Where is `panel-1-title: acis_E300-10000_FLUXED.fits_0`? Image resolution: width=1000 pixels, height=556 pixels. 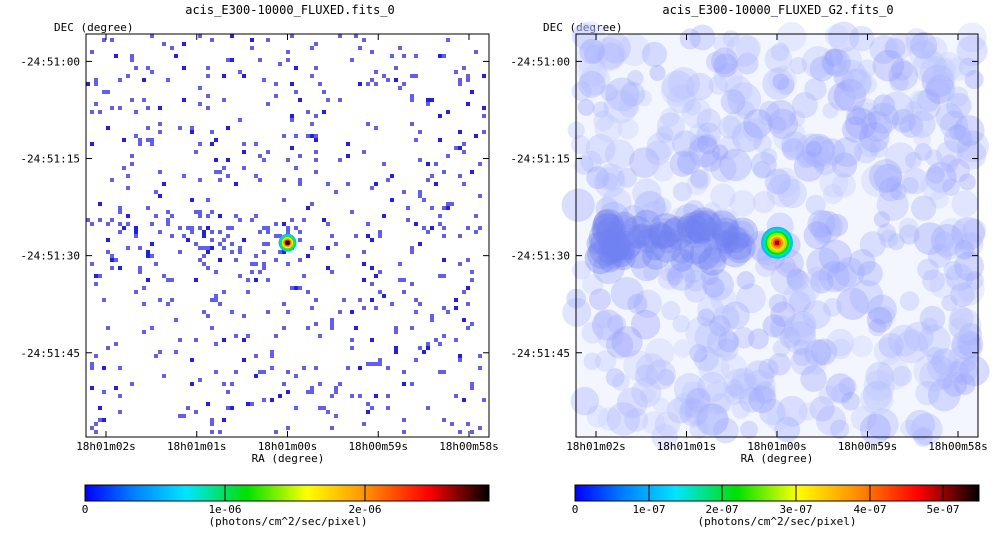 panel-1-title: acis_E300-10000_FLUXED.fits_0 is located at coordinates (290, 10).